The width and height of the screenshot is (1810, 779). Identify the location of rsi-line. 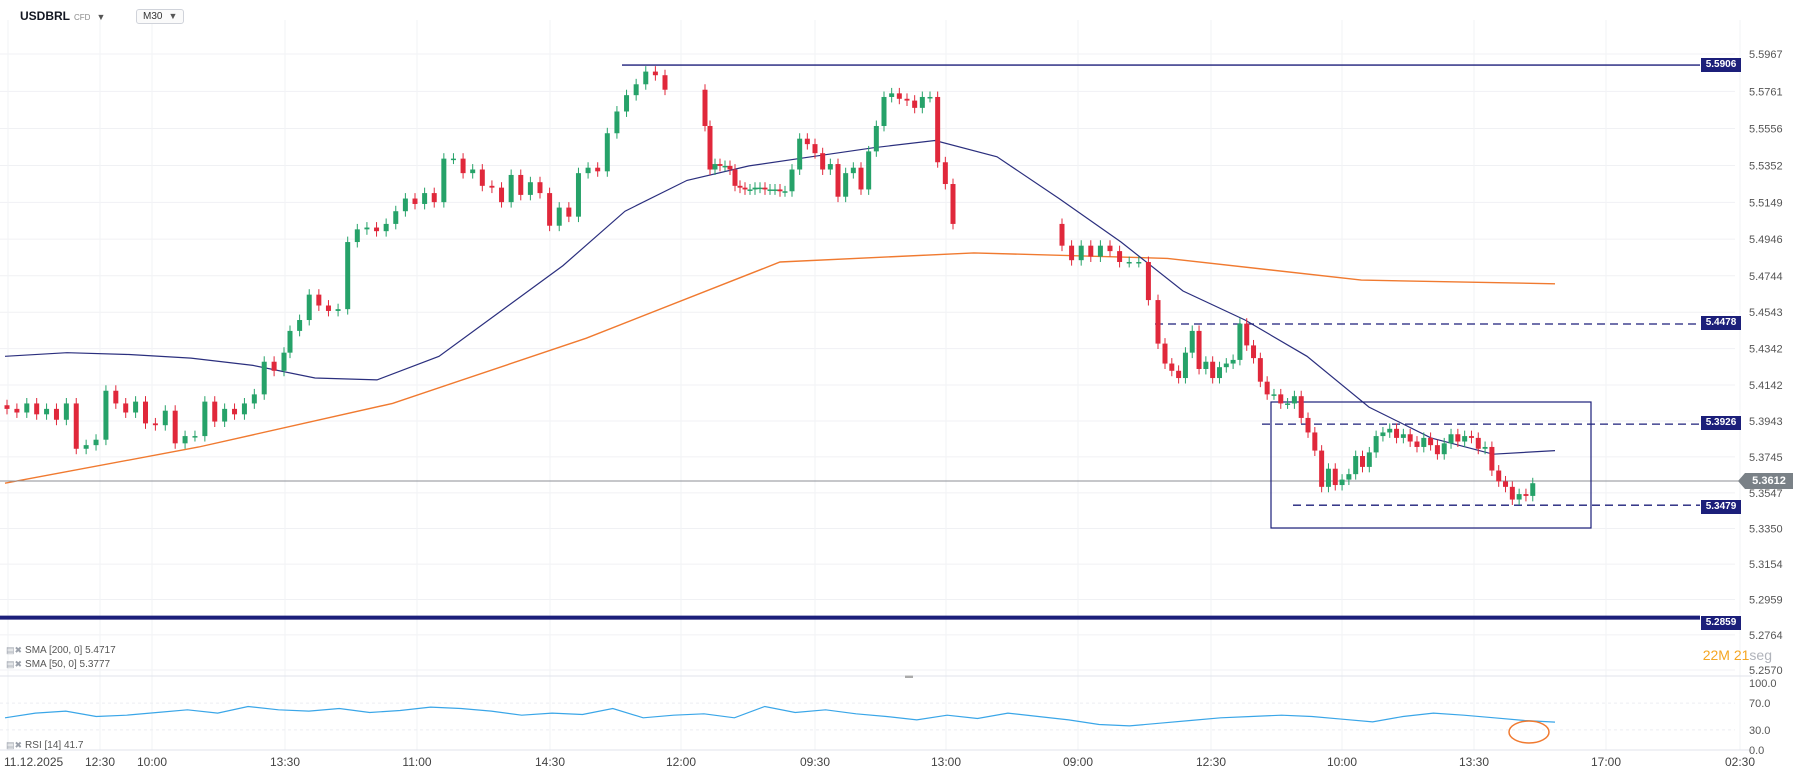
(780, 716).